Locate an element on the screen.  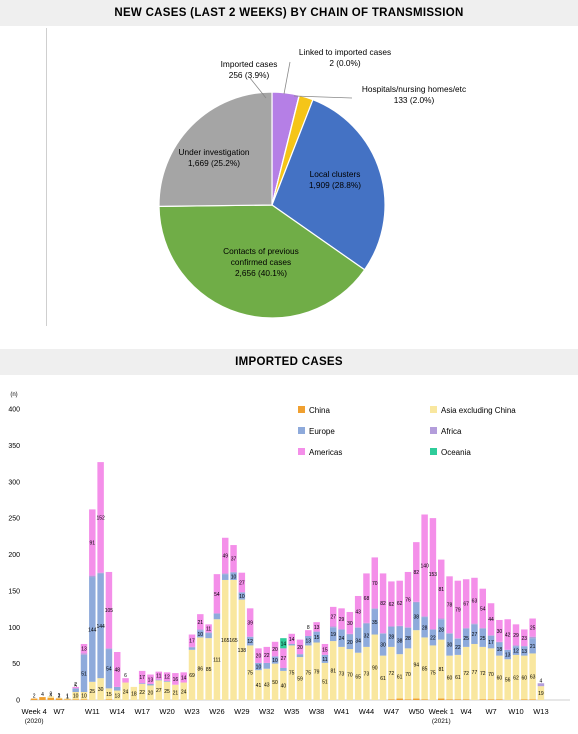
data-label: 35 is located at coordinates (375, 623).